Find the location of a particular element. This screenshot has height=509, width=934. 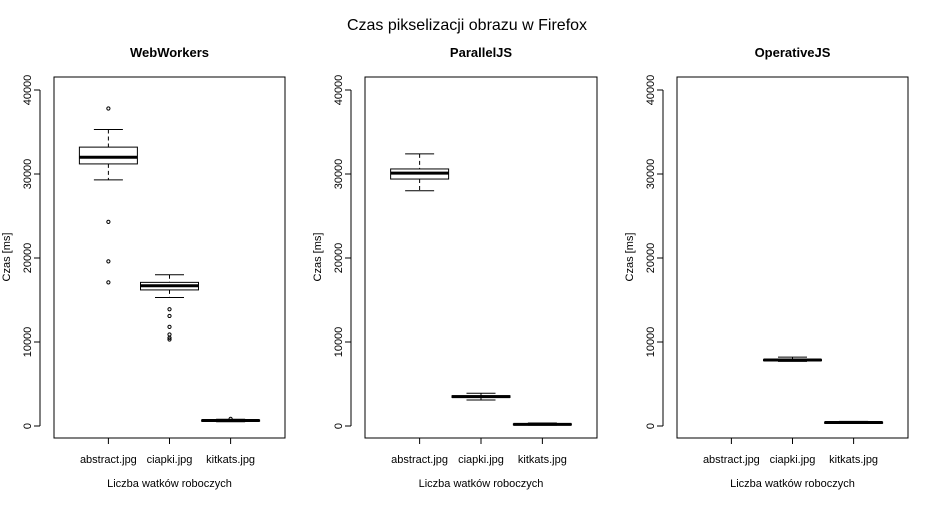

panel-title: WebWorkers is located at coordinates (169, 52).